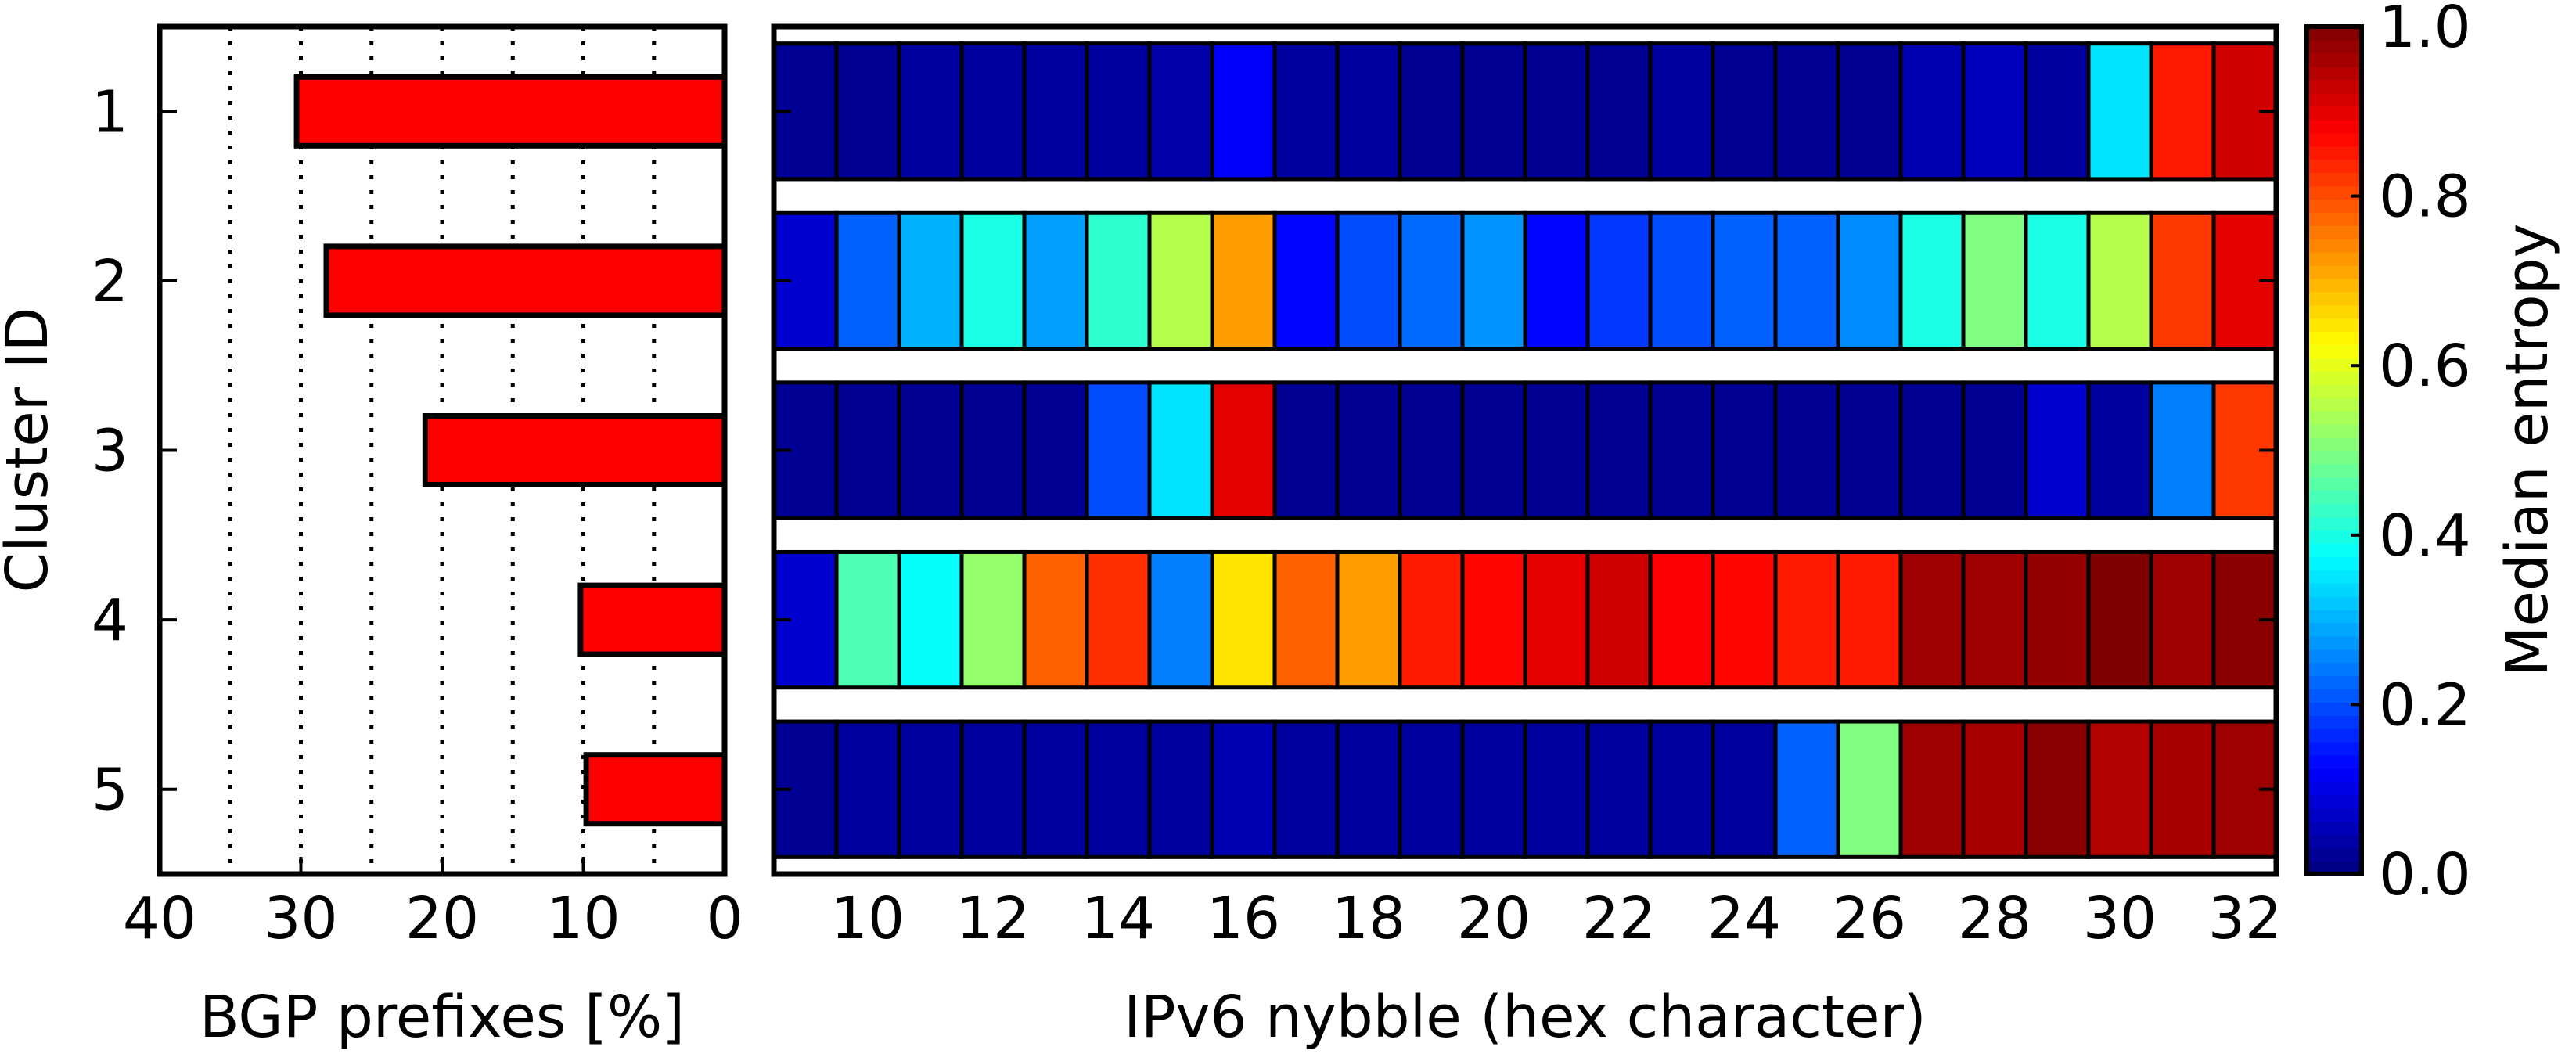 This screenshot has width=2576, height=1054. What do you see at coordinates (1619, 280) in the screenshot?
I see `heat-cell-r2-n22` at bounding box center [1619, 280].